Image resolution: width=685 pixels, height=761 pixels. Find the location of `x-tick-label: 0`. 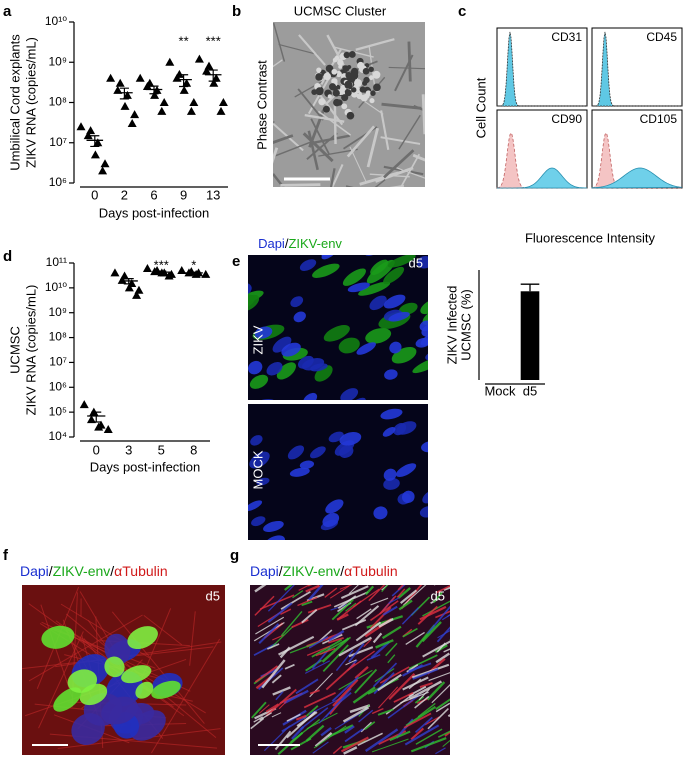

x-tick-label: 0 is located at coordinates (96, 449).